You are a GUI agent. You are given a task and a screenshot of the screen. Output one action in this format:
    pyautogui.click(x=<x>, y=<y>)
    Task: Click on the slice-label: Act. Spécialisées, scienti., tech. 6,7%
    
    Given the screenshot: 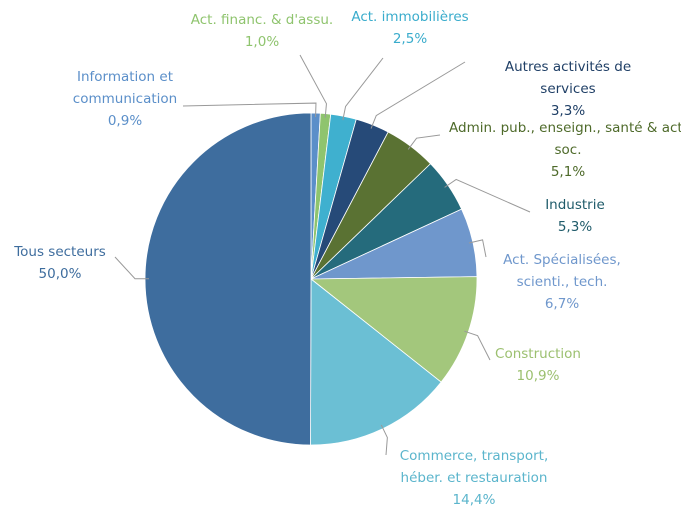 What is the action you would take?
    pyautogui.click(x=562, y=282)
    